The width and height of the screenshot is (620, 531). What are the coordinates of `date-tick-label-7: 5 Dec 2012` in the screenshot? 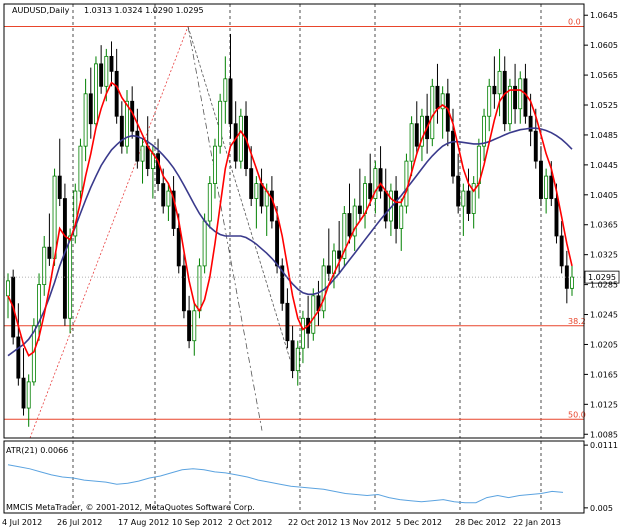 It's located at (419, 522).